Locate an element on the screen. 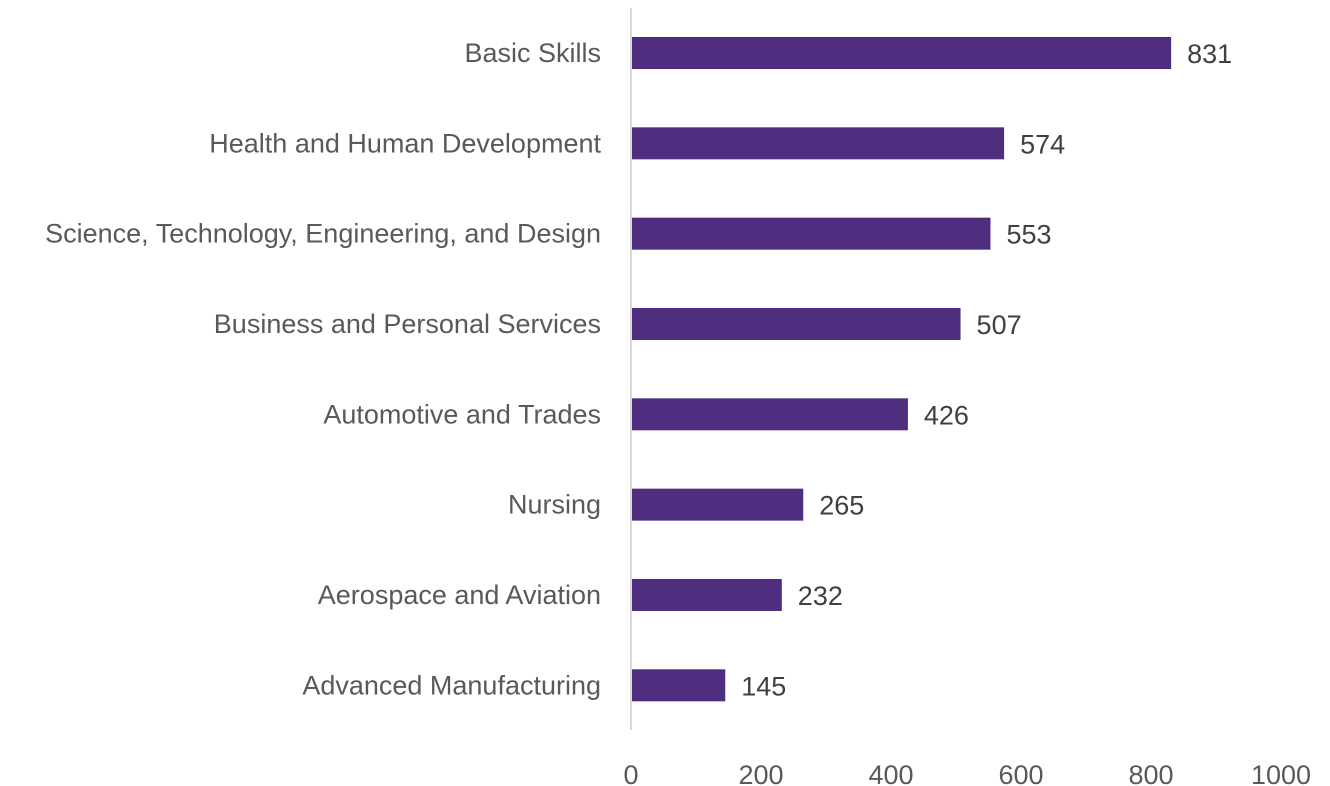 Image resolution: width=1330 pixels, height=786 pixels. bar-science-technology-engineering-and-design is located at coordinates (811, 233).